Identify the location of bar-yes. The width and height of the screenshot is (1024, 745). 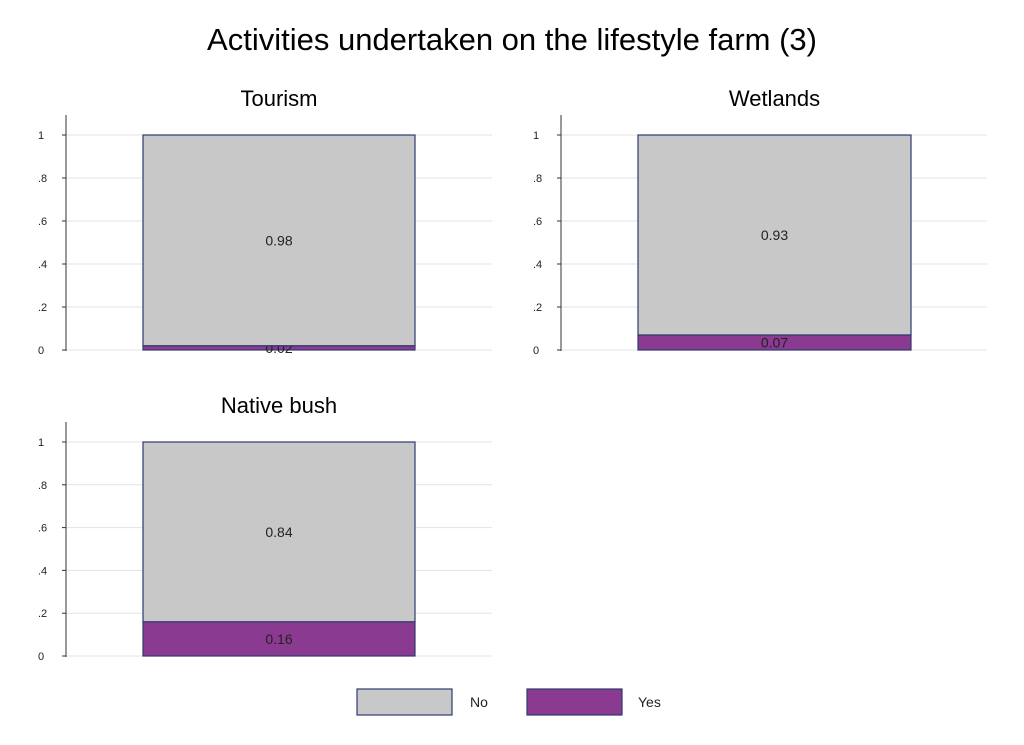
(279, 639).